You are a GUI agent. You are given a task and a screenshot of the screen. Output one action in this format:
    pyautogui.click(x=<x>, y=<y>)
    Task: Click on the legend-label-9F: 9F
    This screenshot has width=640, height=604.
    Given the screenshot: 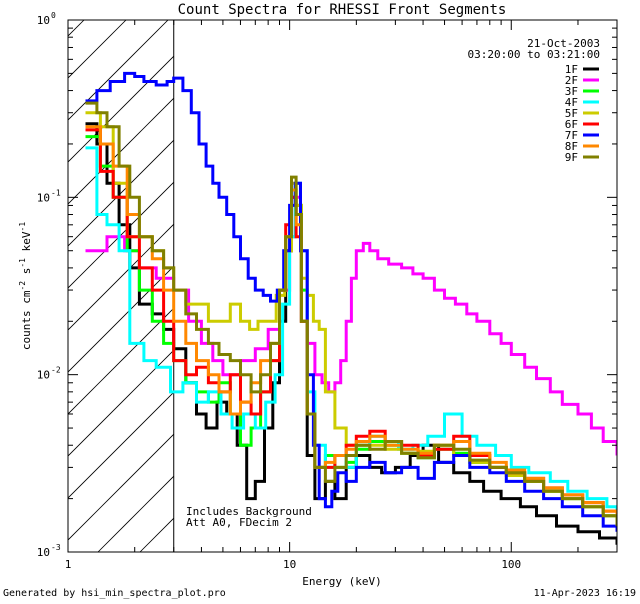 What is the action you would take?
    pyautogui.click(x=571, y=157)
    